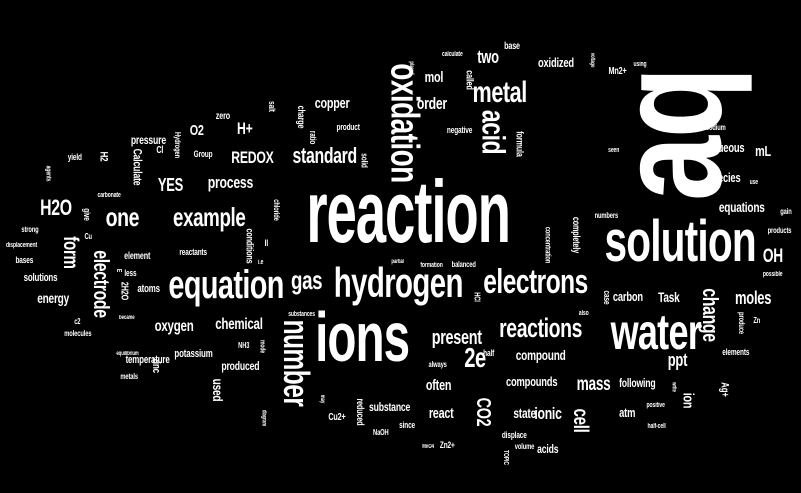 Image resolution: width=801 pixels, height=493 pixels. Describe the element at coordinates (488, 57) in the screenshot. I see `word-two-36: two` at that location.